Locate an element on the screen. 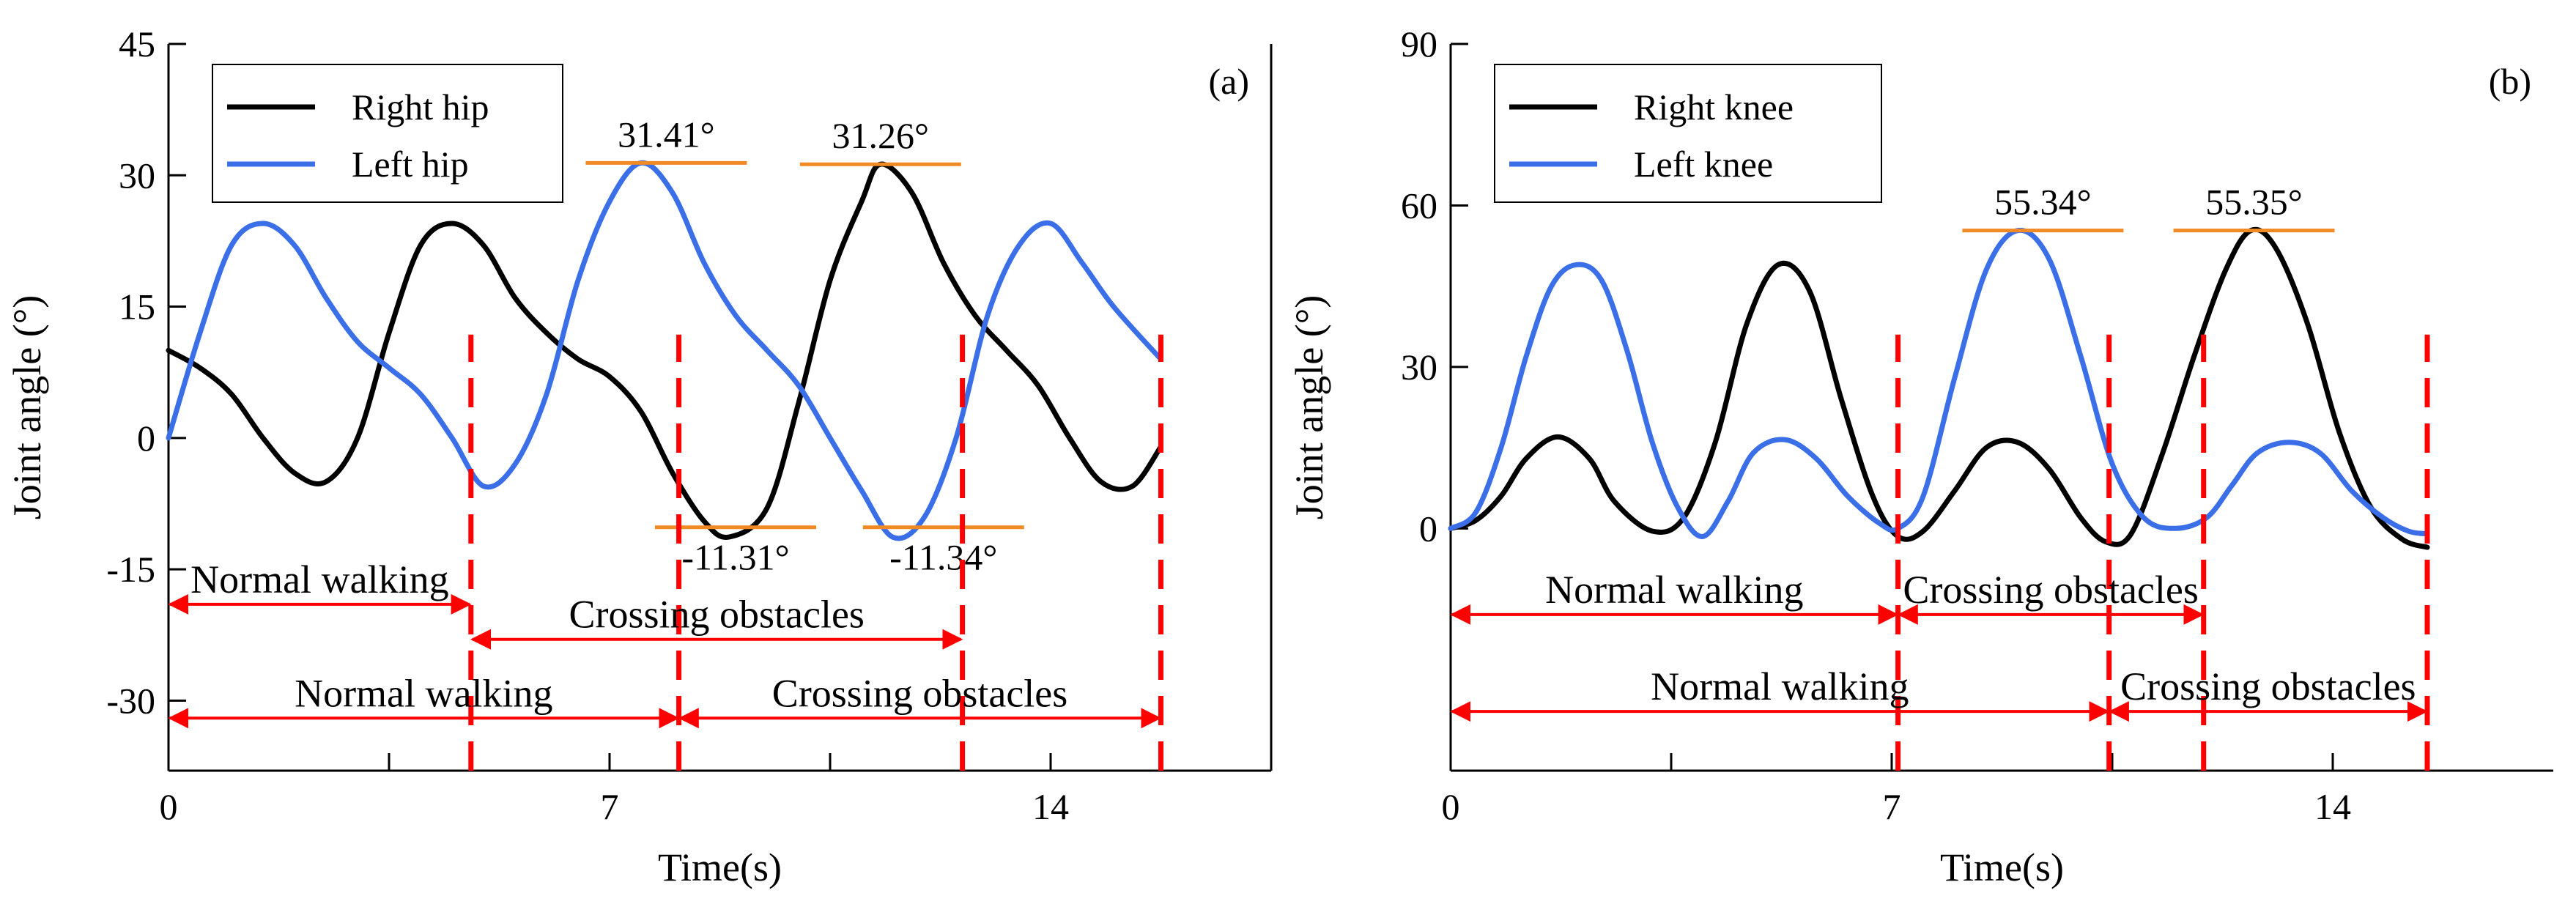  y-tick-label: 60 is located at coordinates (1419, 205).